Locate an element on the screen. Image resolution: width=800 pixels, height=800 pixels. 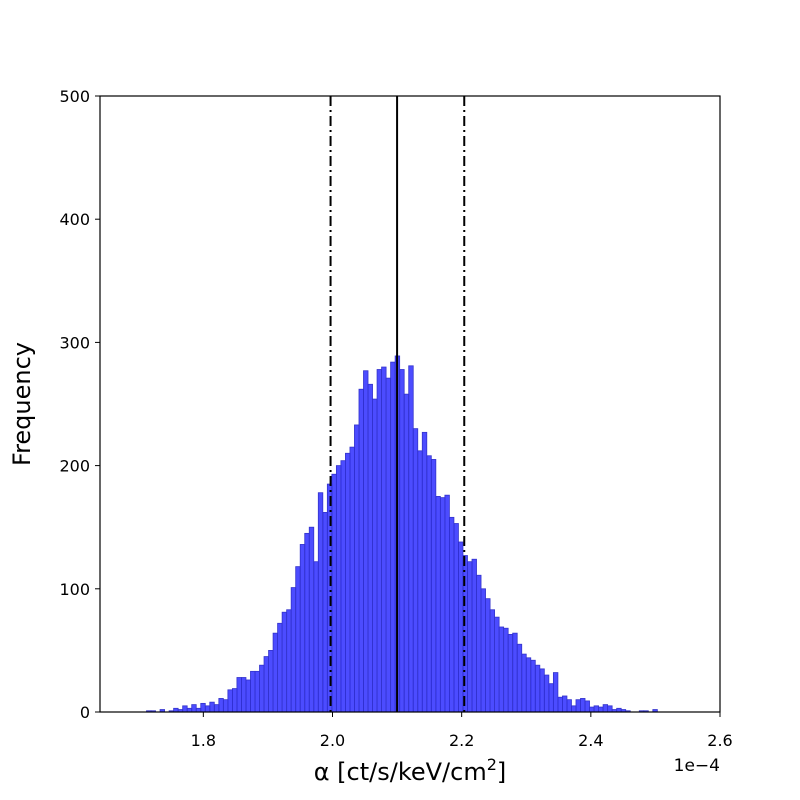
reference-lines is located at coordinates (397, 404).